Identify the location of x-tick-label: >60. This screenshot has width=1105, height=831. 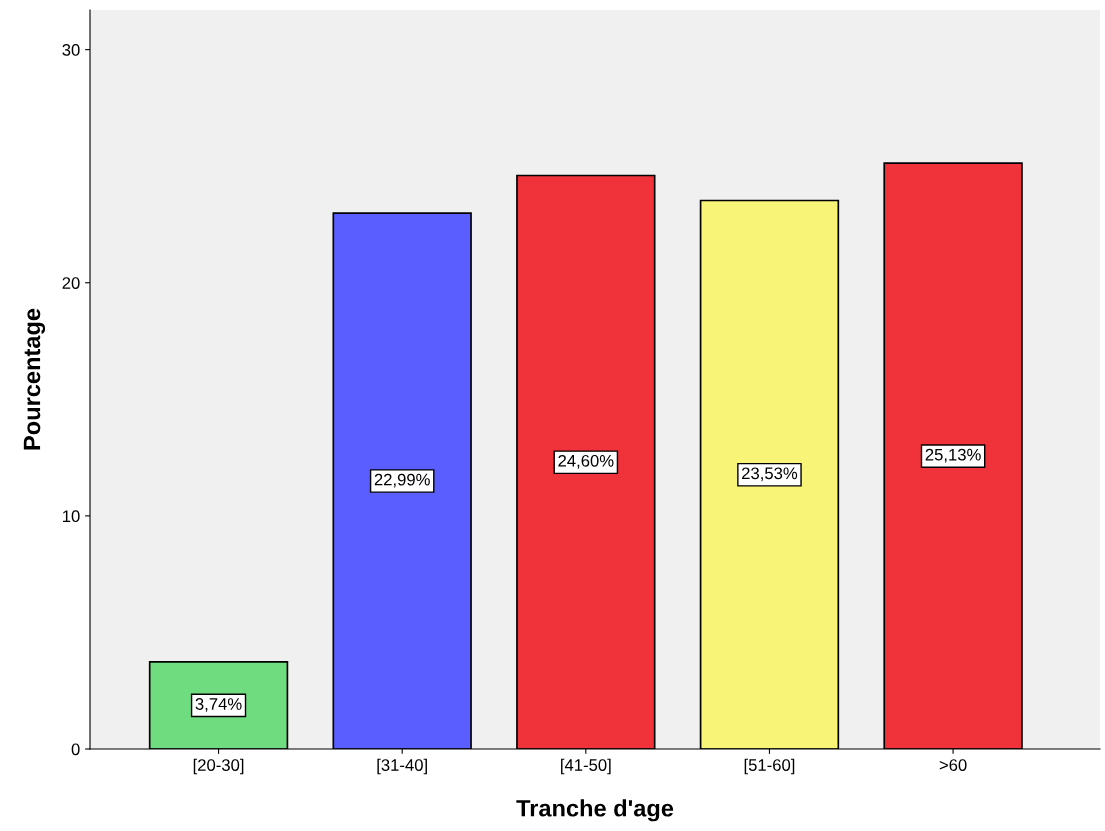
(953, 765).